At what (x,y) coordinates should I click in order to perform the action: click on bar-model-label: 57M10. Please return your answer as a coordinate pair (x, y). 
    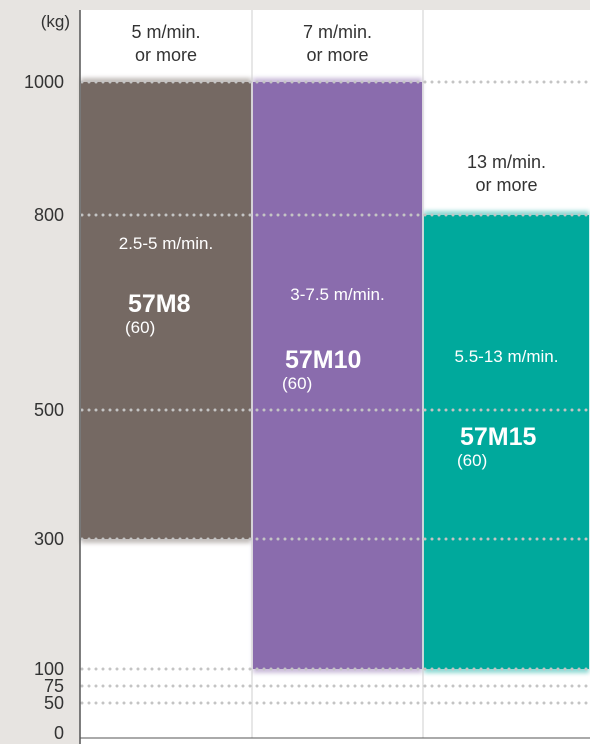
    Looking at the image, I should click on (323, 360).